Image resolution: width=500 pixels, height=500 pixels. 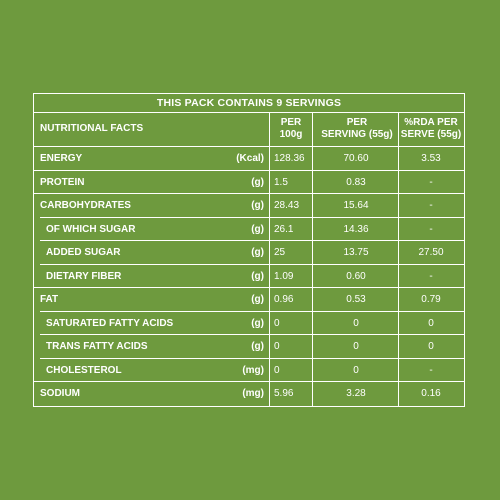 I want to click on column-header-rda: %RDA PER SERVE (55g), so click(x=431, y=129).